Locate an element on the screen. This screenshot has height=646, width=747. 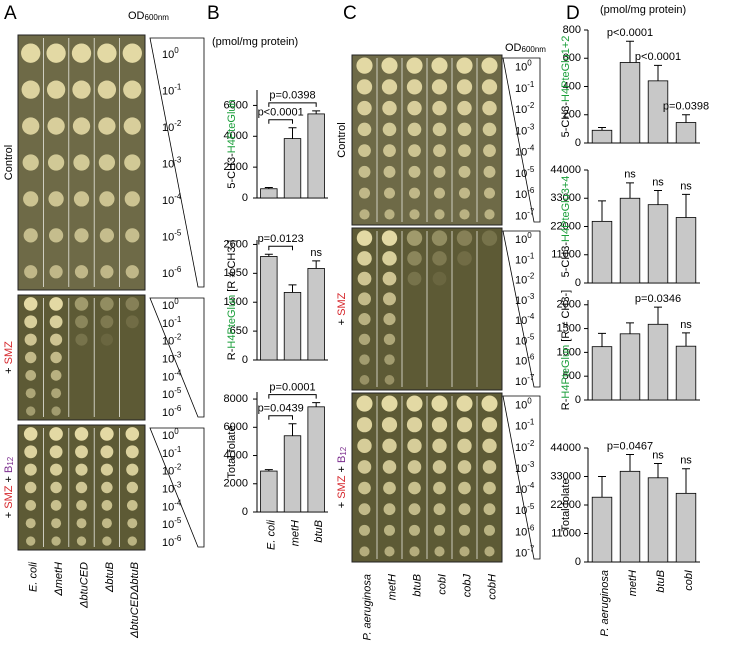
y-axis-label: R-H4PteGlun [R ≠ CH3-] is located at coordinates (566, 350).